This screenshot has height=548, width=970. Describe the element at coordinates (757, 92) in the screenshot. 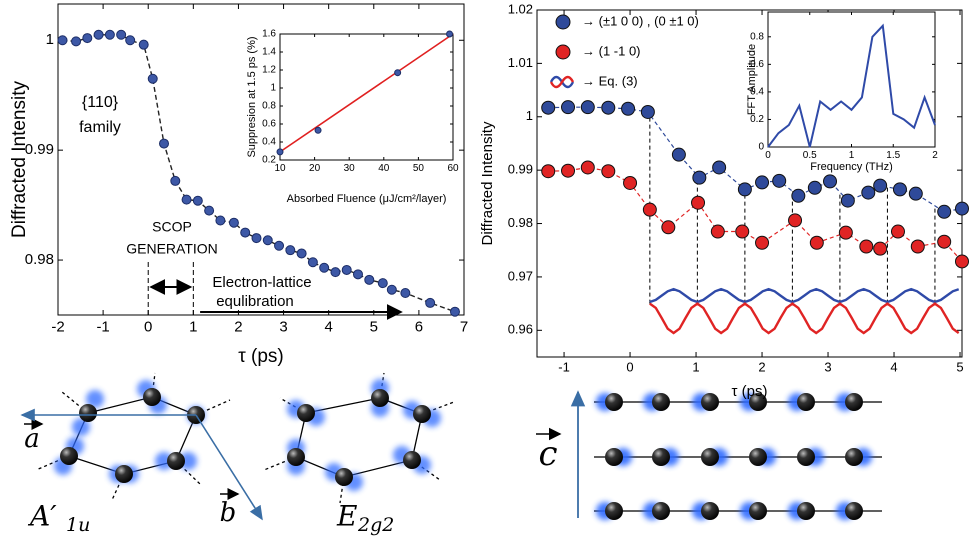

I see `y-tick-label: 0.4` at that location.